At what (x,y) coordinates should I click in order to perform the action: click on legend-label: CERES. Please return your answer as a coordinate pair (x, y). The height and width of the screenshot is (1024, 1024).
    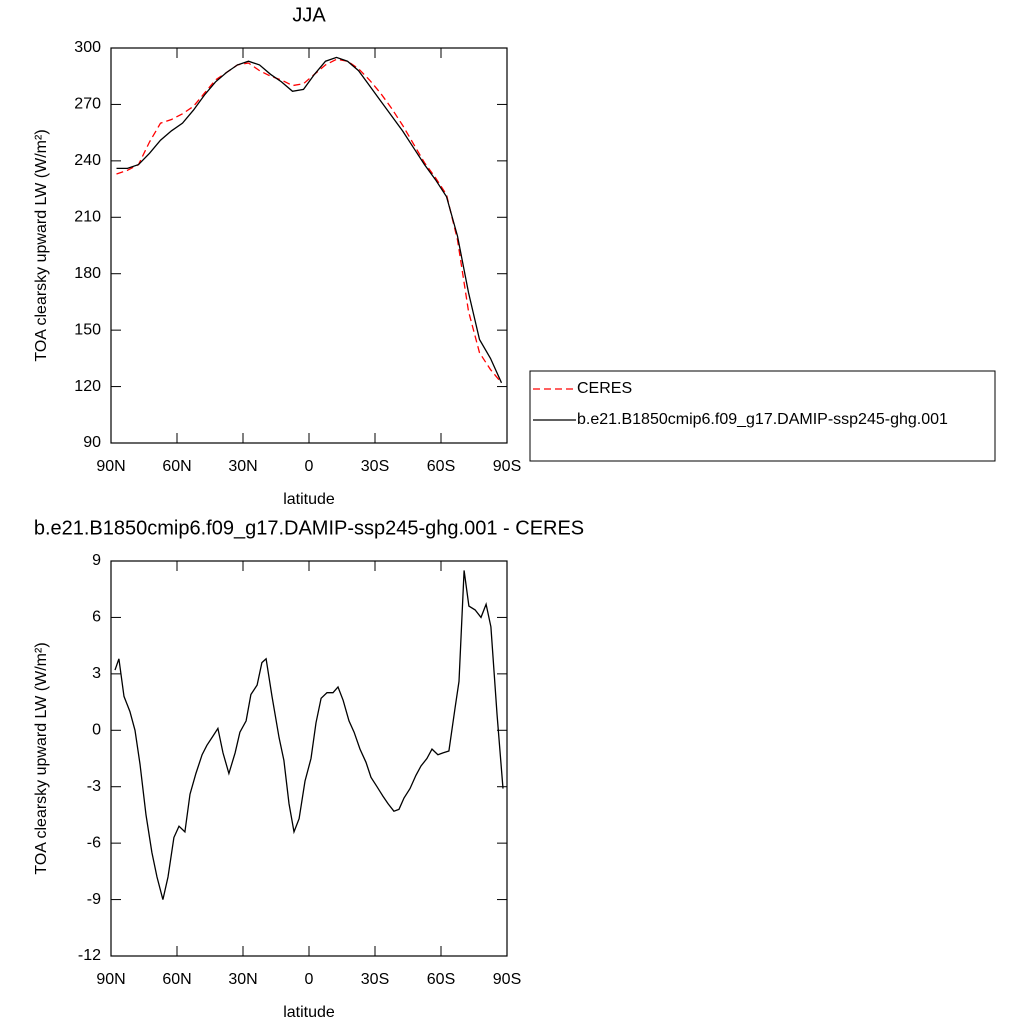
    Looking at the image, I should click on (604, 388).